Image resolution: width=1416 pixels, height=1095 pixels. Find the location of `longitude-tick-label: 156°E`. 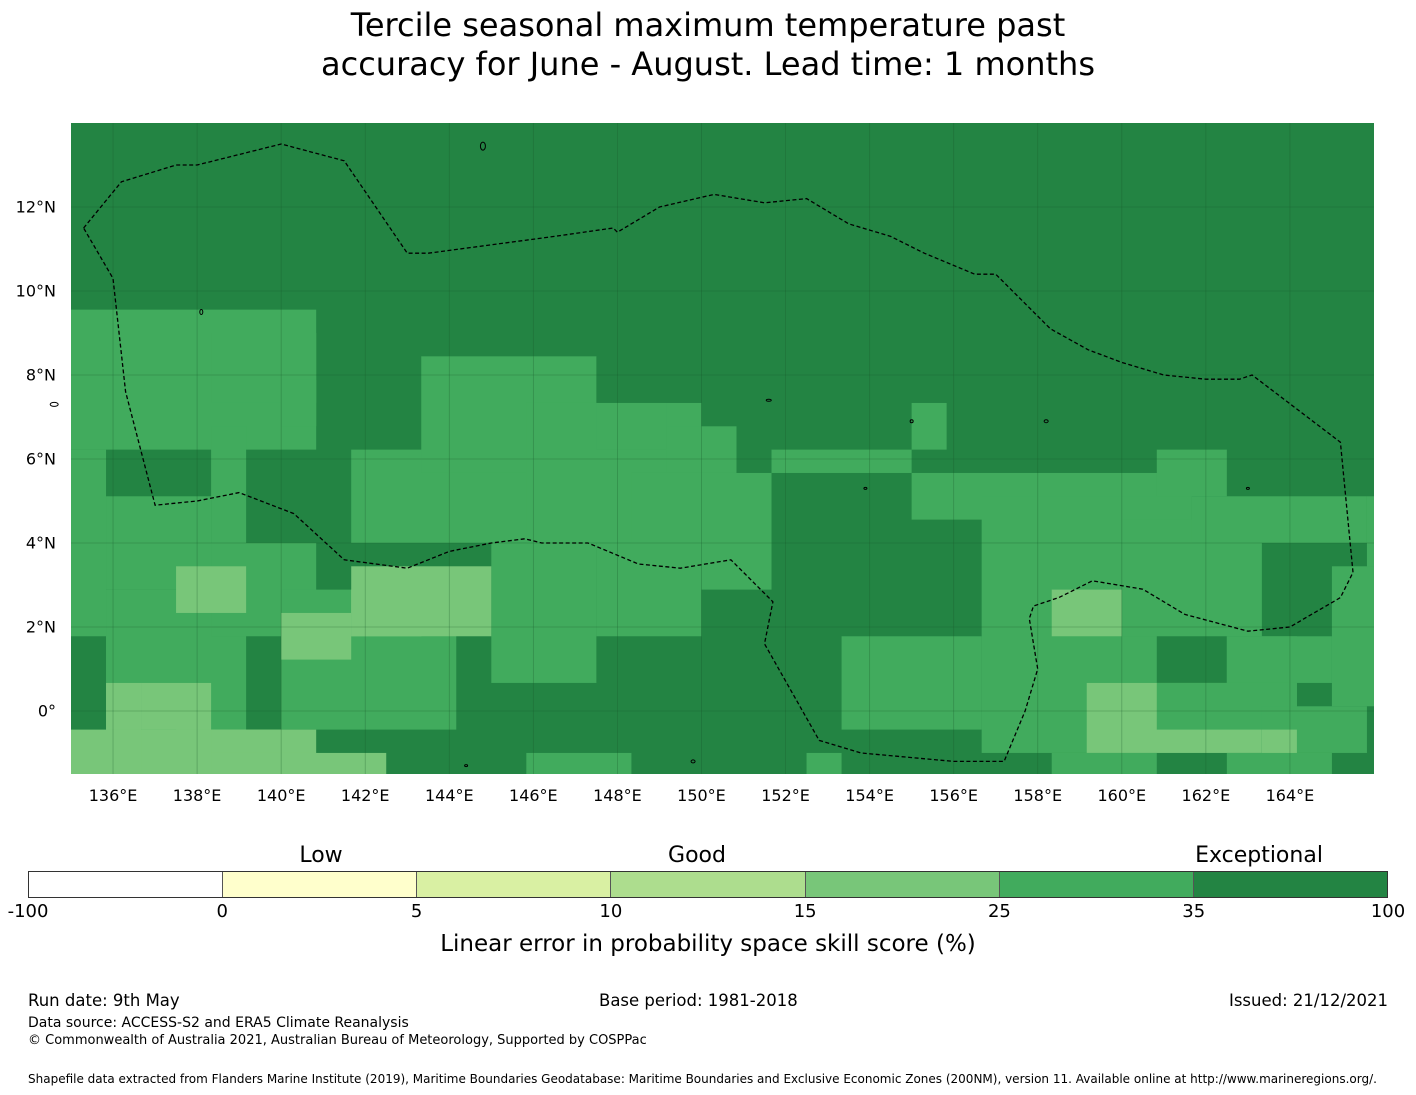

longitude-tick-label: 156°E is located at coordinates (953, 795).